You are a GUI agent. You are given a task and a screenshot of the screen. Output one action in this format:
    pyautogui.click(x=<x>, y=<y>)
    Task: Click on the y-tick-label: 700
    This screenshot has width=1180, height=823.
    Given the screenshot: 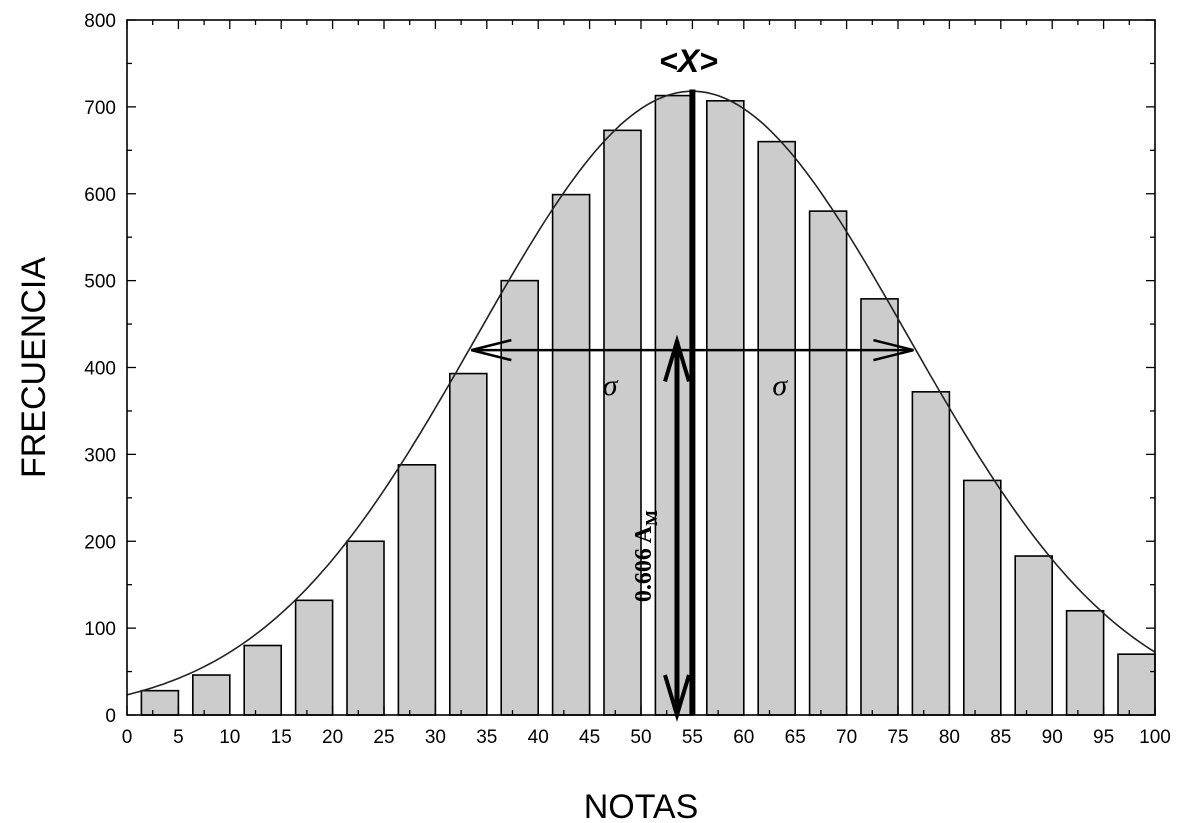 What is the action you would take?
    pyautogui.click(x=100, y=108)
    